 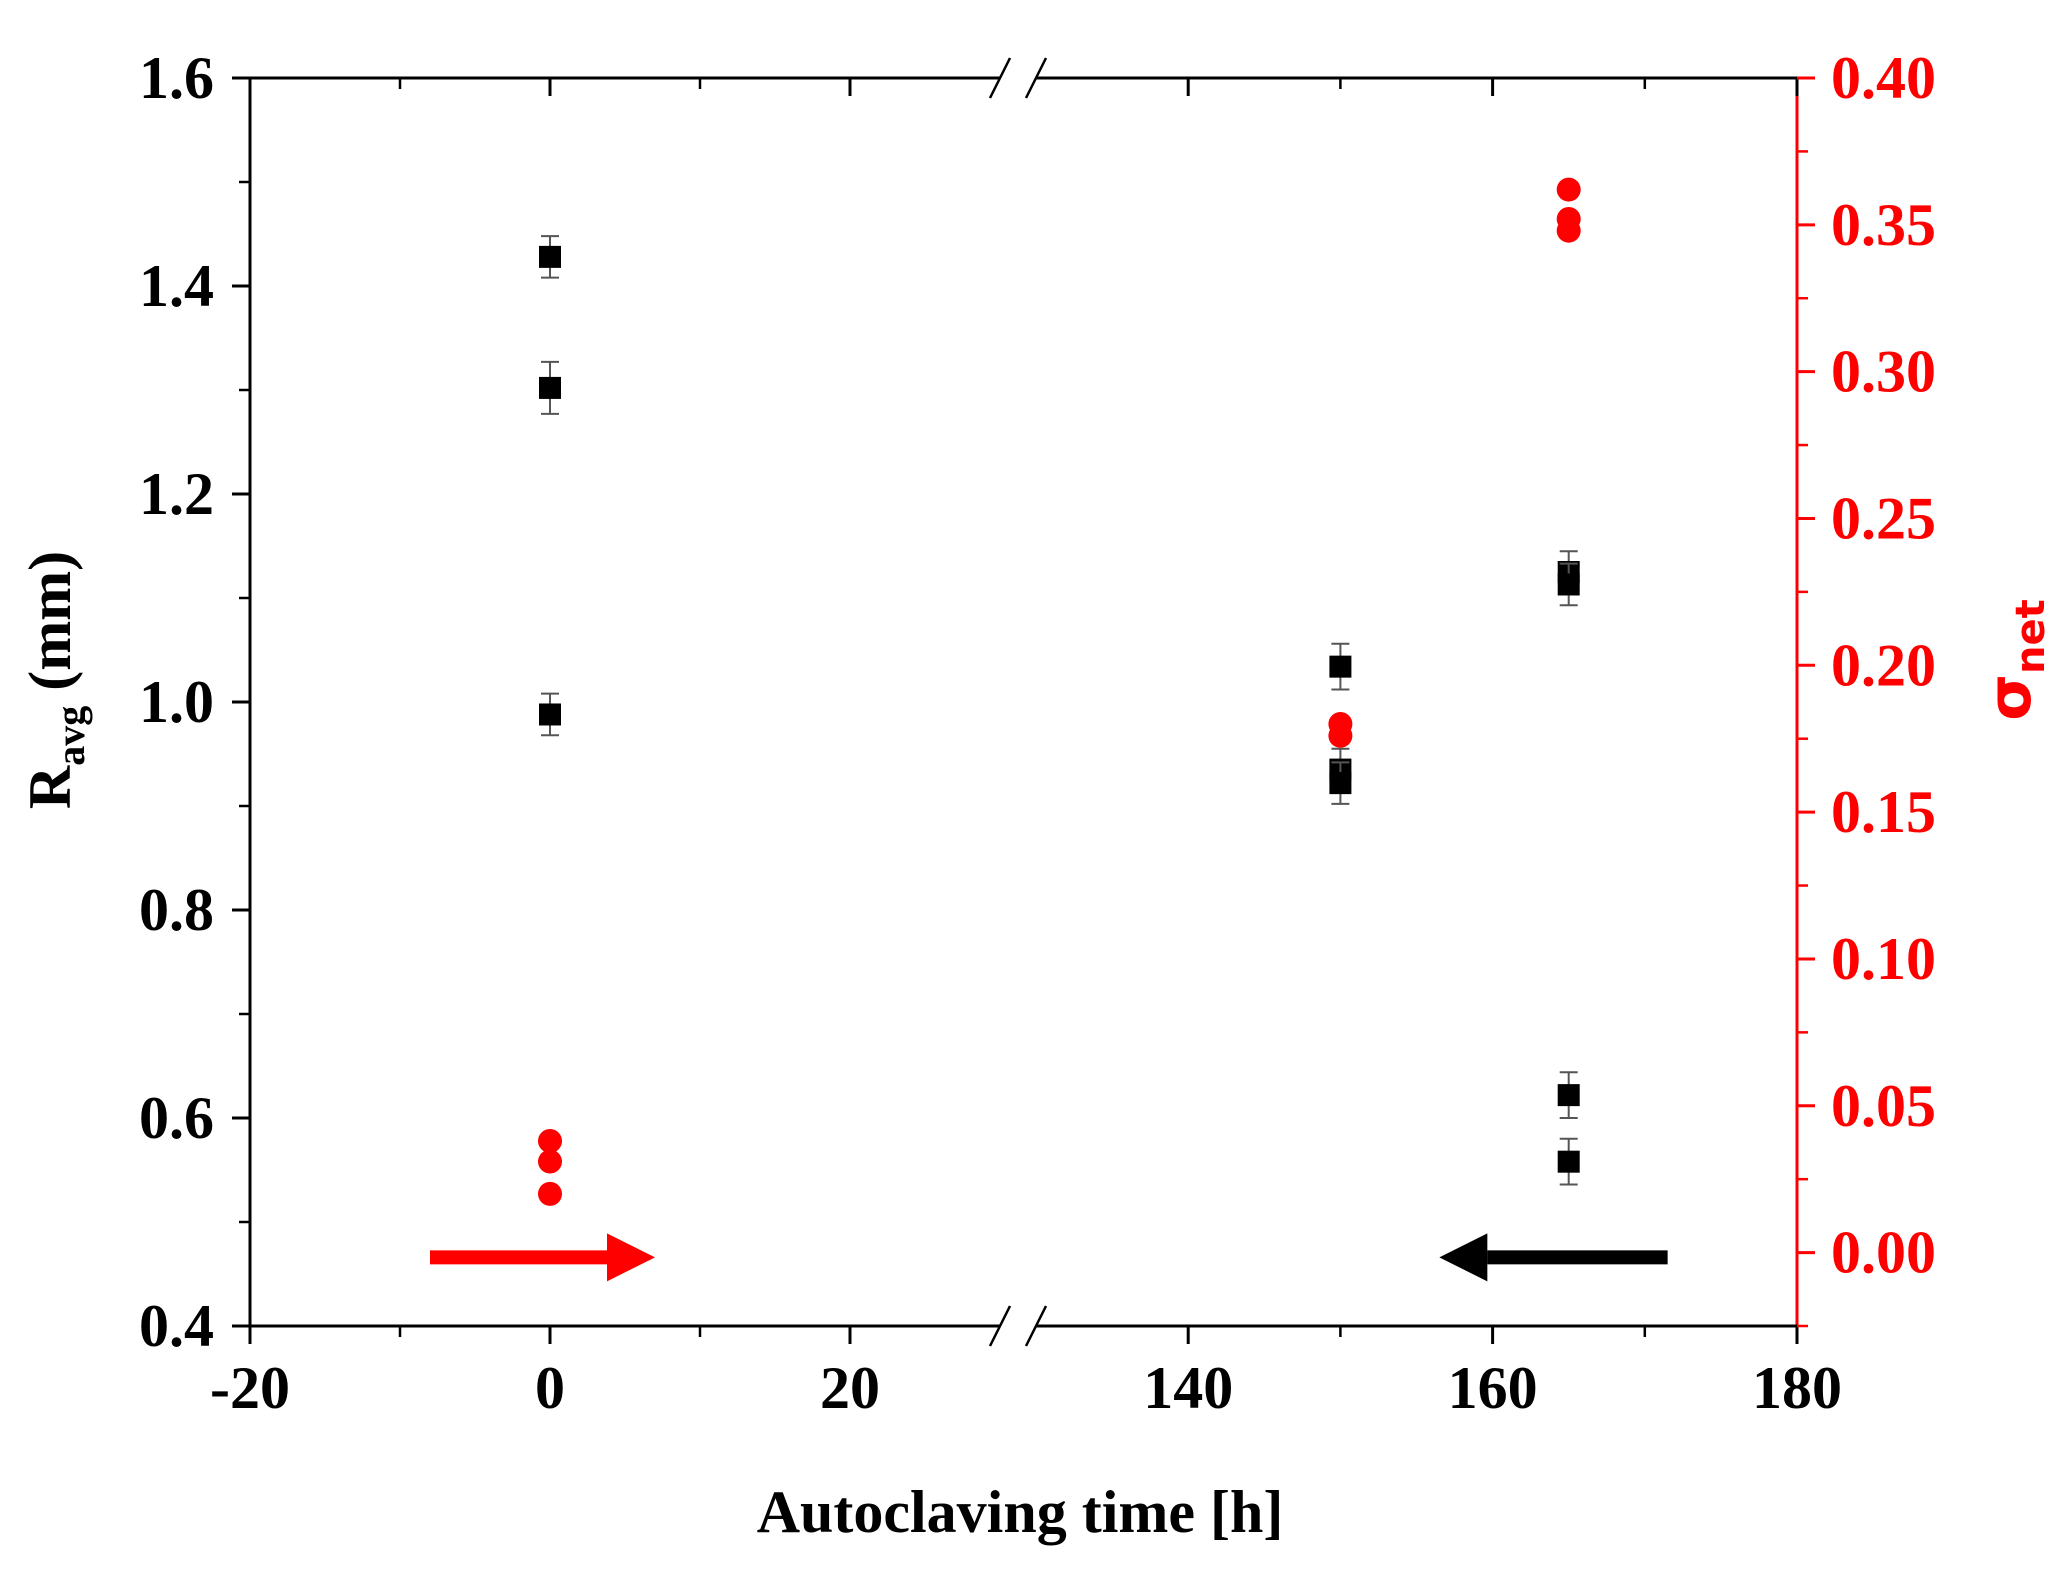 What do you see at coordinates (1883, 812) in the screenshot?
I see `y2-tick-label: 0.15` at bounding box center [1883, 812].